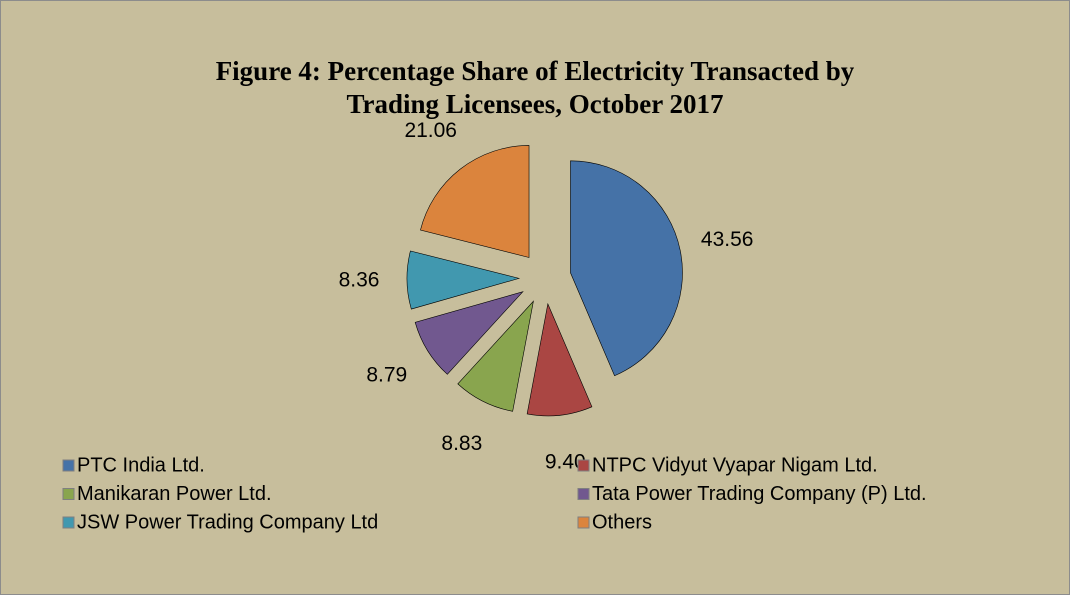 The image size is (1070, 595). What do you see at coordinates (565, 461) in the screenshot?
I see `data-label: 9.40` at bounding box center [565, 461].